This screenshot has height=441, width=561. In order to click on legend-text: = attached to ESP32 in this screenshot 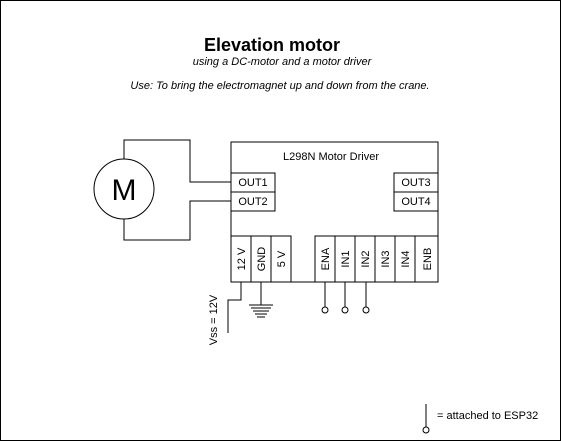, I will do `click(487, 416)`.